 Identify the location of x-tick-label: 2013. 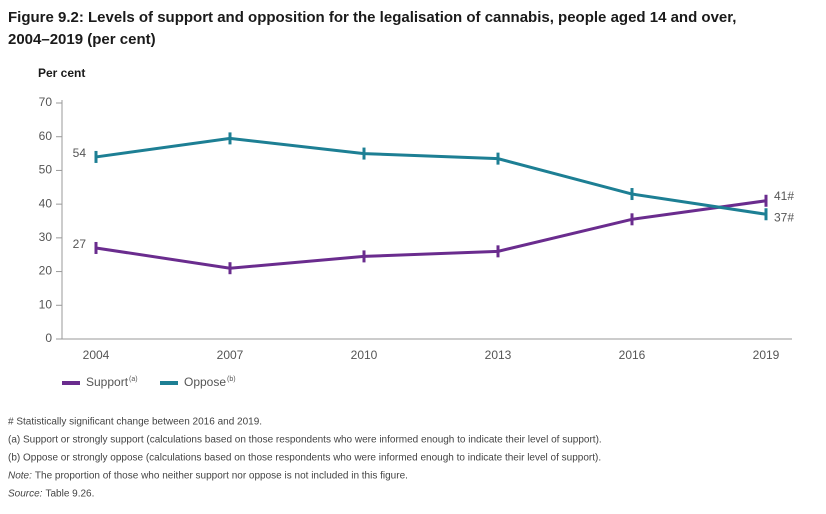
(498, 355).